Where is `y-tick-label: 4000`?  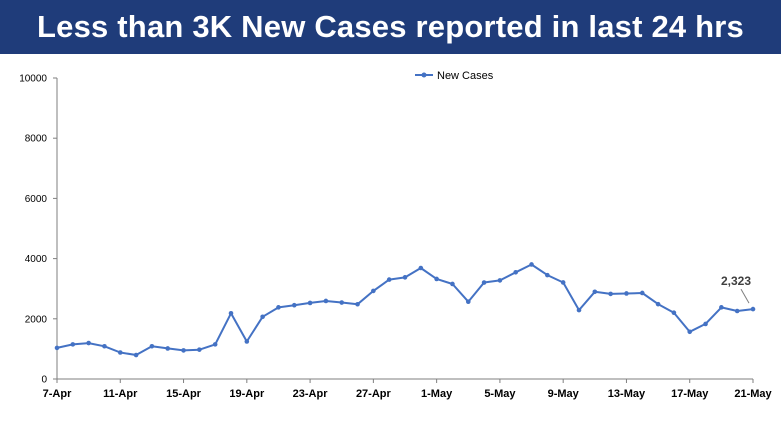 y-tick-label: 4000 is located at coordinates (36, 259).